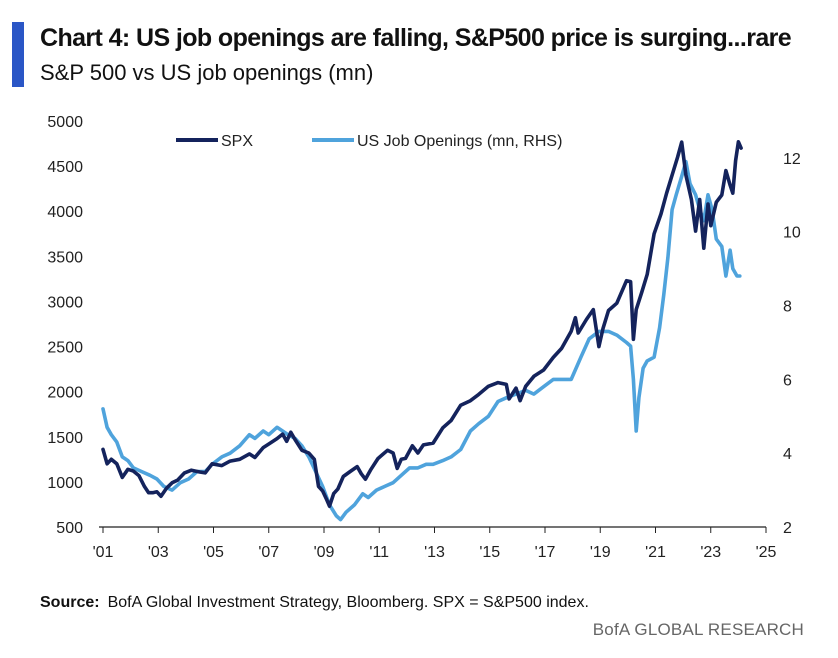 The width and height of the screenshot is (838, 658). I want to click on x-tick-label: '15, so click(489, 552).